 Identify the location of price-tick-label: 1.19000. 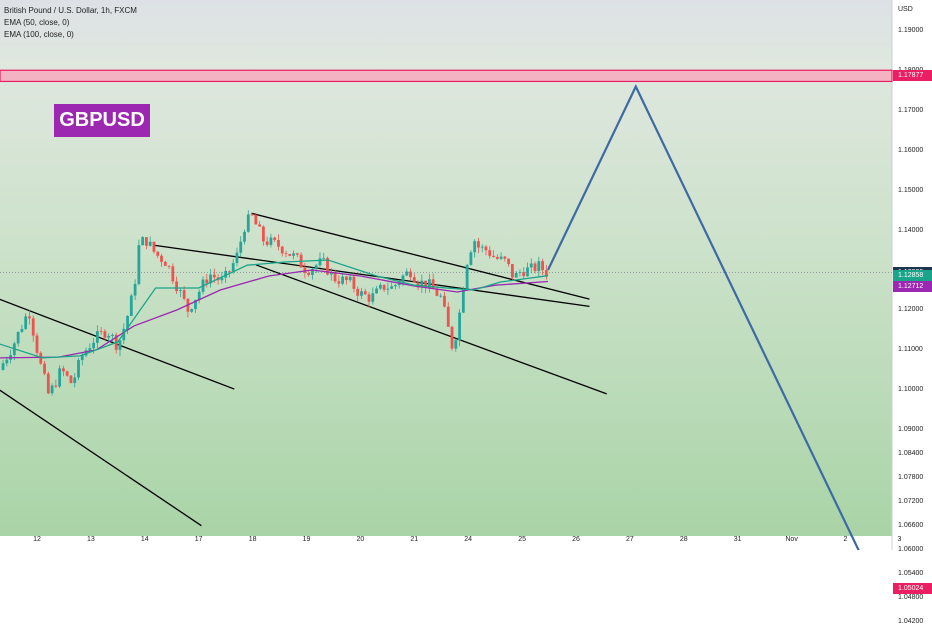
(911, 30).